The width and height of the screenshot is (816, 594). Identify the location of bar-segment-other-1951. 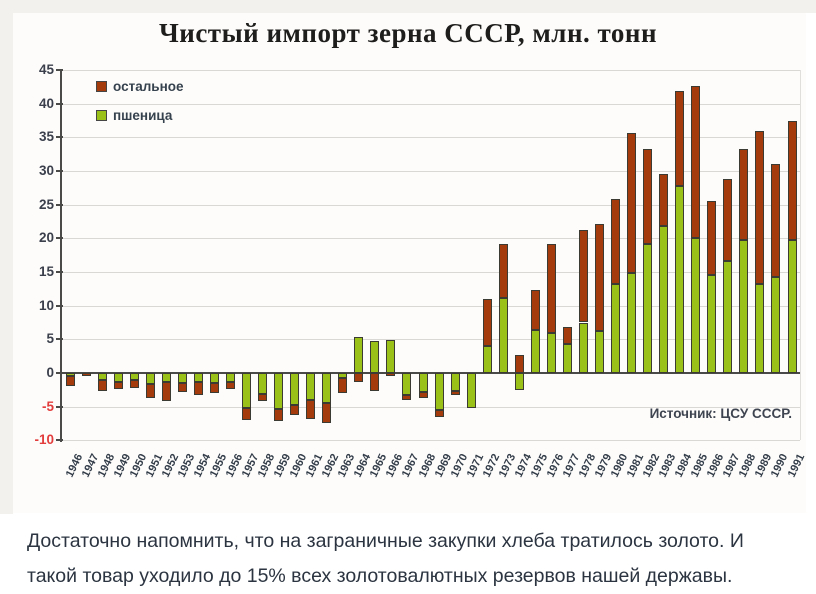
(150, 390).